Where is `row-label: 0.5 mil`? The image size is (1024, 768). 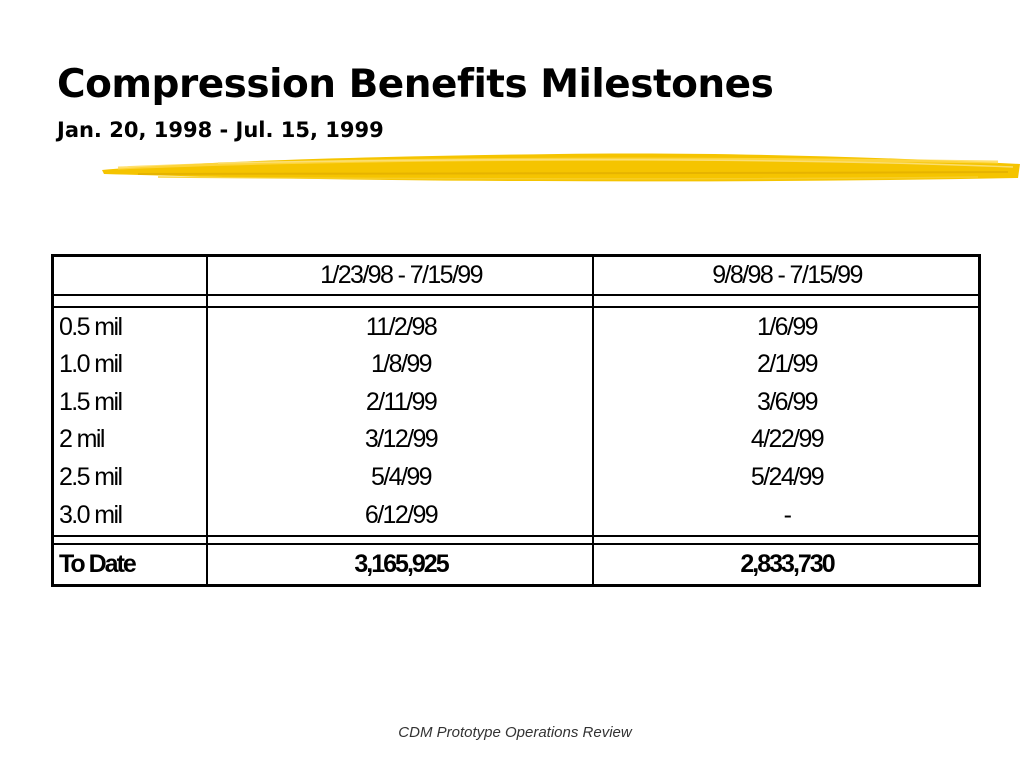
row-label: 0.5 mil is located at coordinates (91, 327).